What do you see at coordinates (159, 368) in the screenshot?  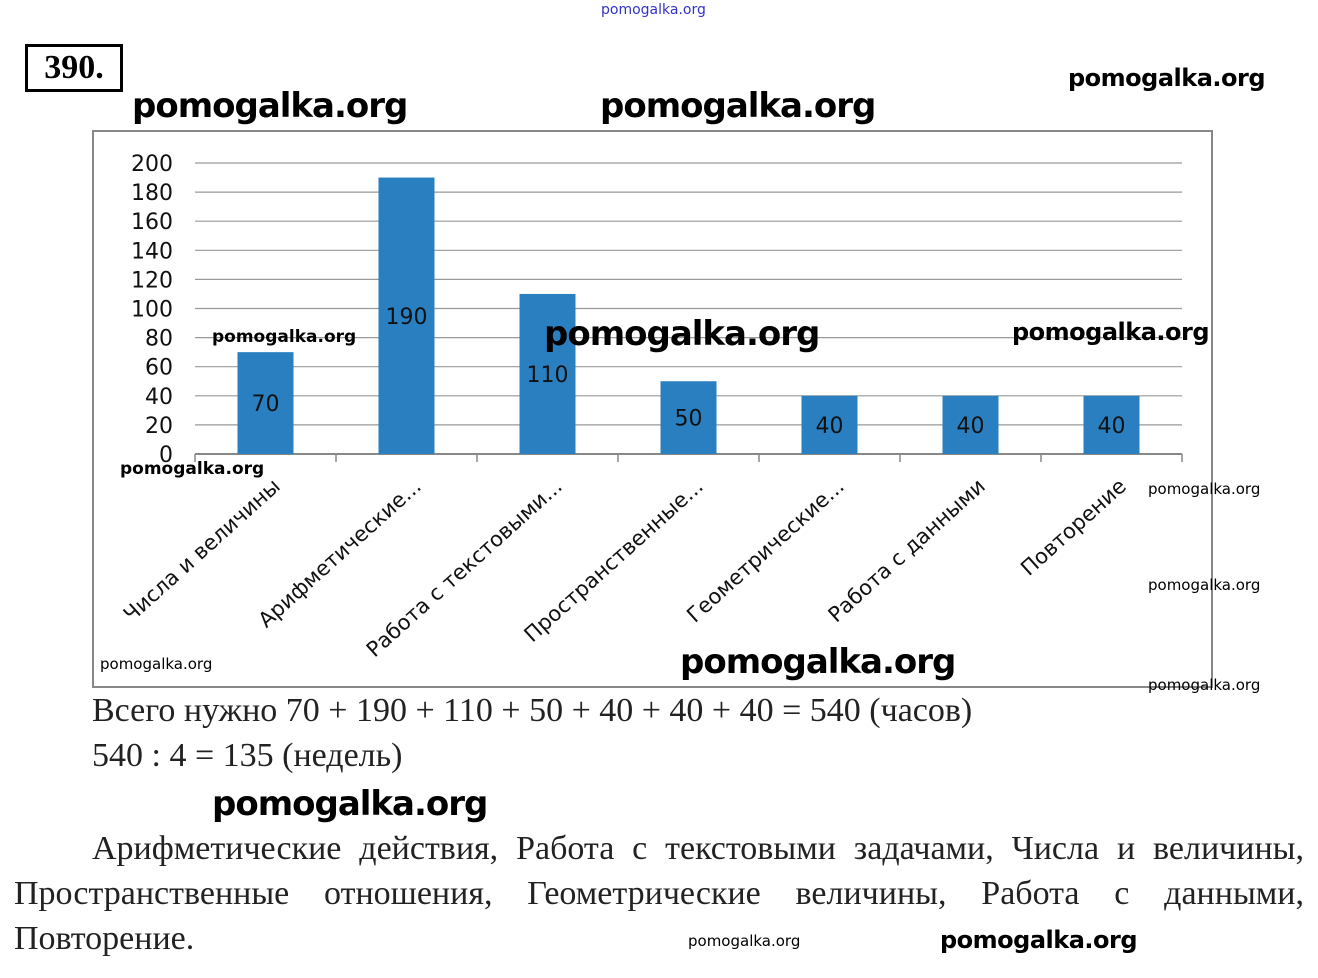 I see `y-tick-label: 60` at bounding box center [159, 368].